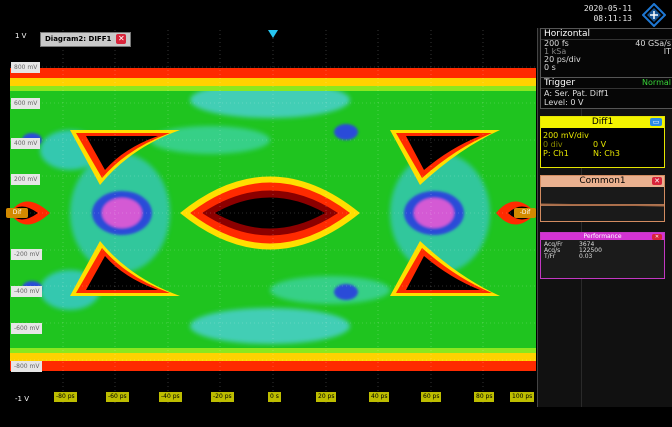 Image resolution: width=672 pixels, height=427 pixels. Describe the element at coordinates (431, 397) in the screenshot. I see `x-label: 60 ps` at that location.